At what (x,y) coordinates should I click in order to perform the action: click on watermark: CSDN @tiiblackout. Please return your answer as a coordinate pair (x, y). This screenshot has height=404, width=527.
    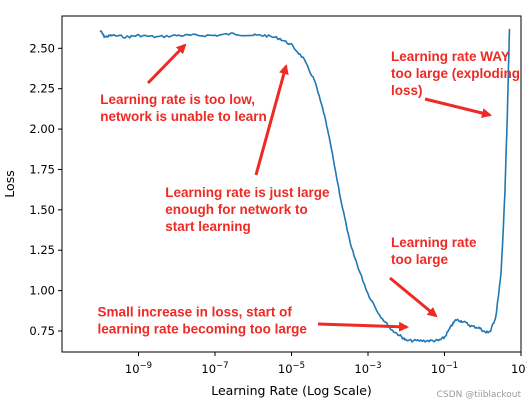
    Looking at the image, I should click on (478, 395).